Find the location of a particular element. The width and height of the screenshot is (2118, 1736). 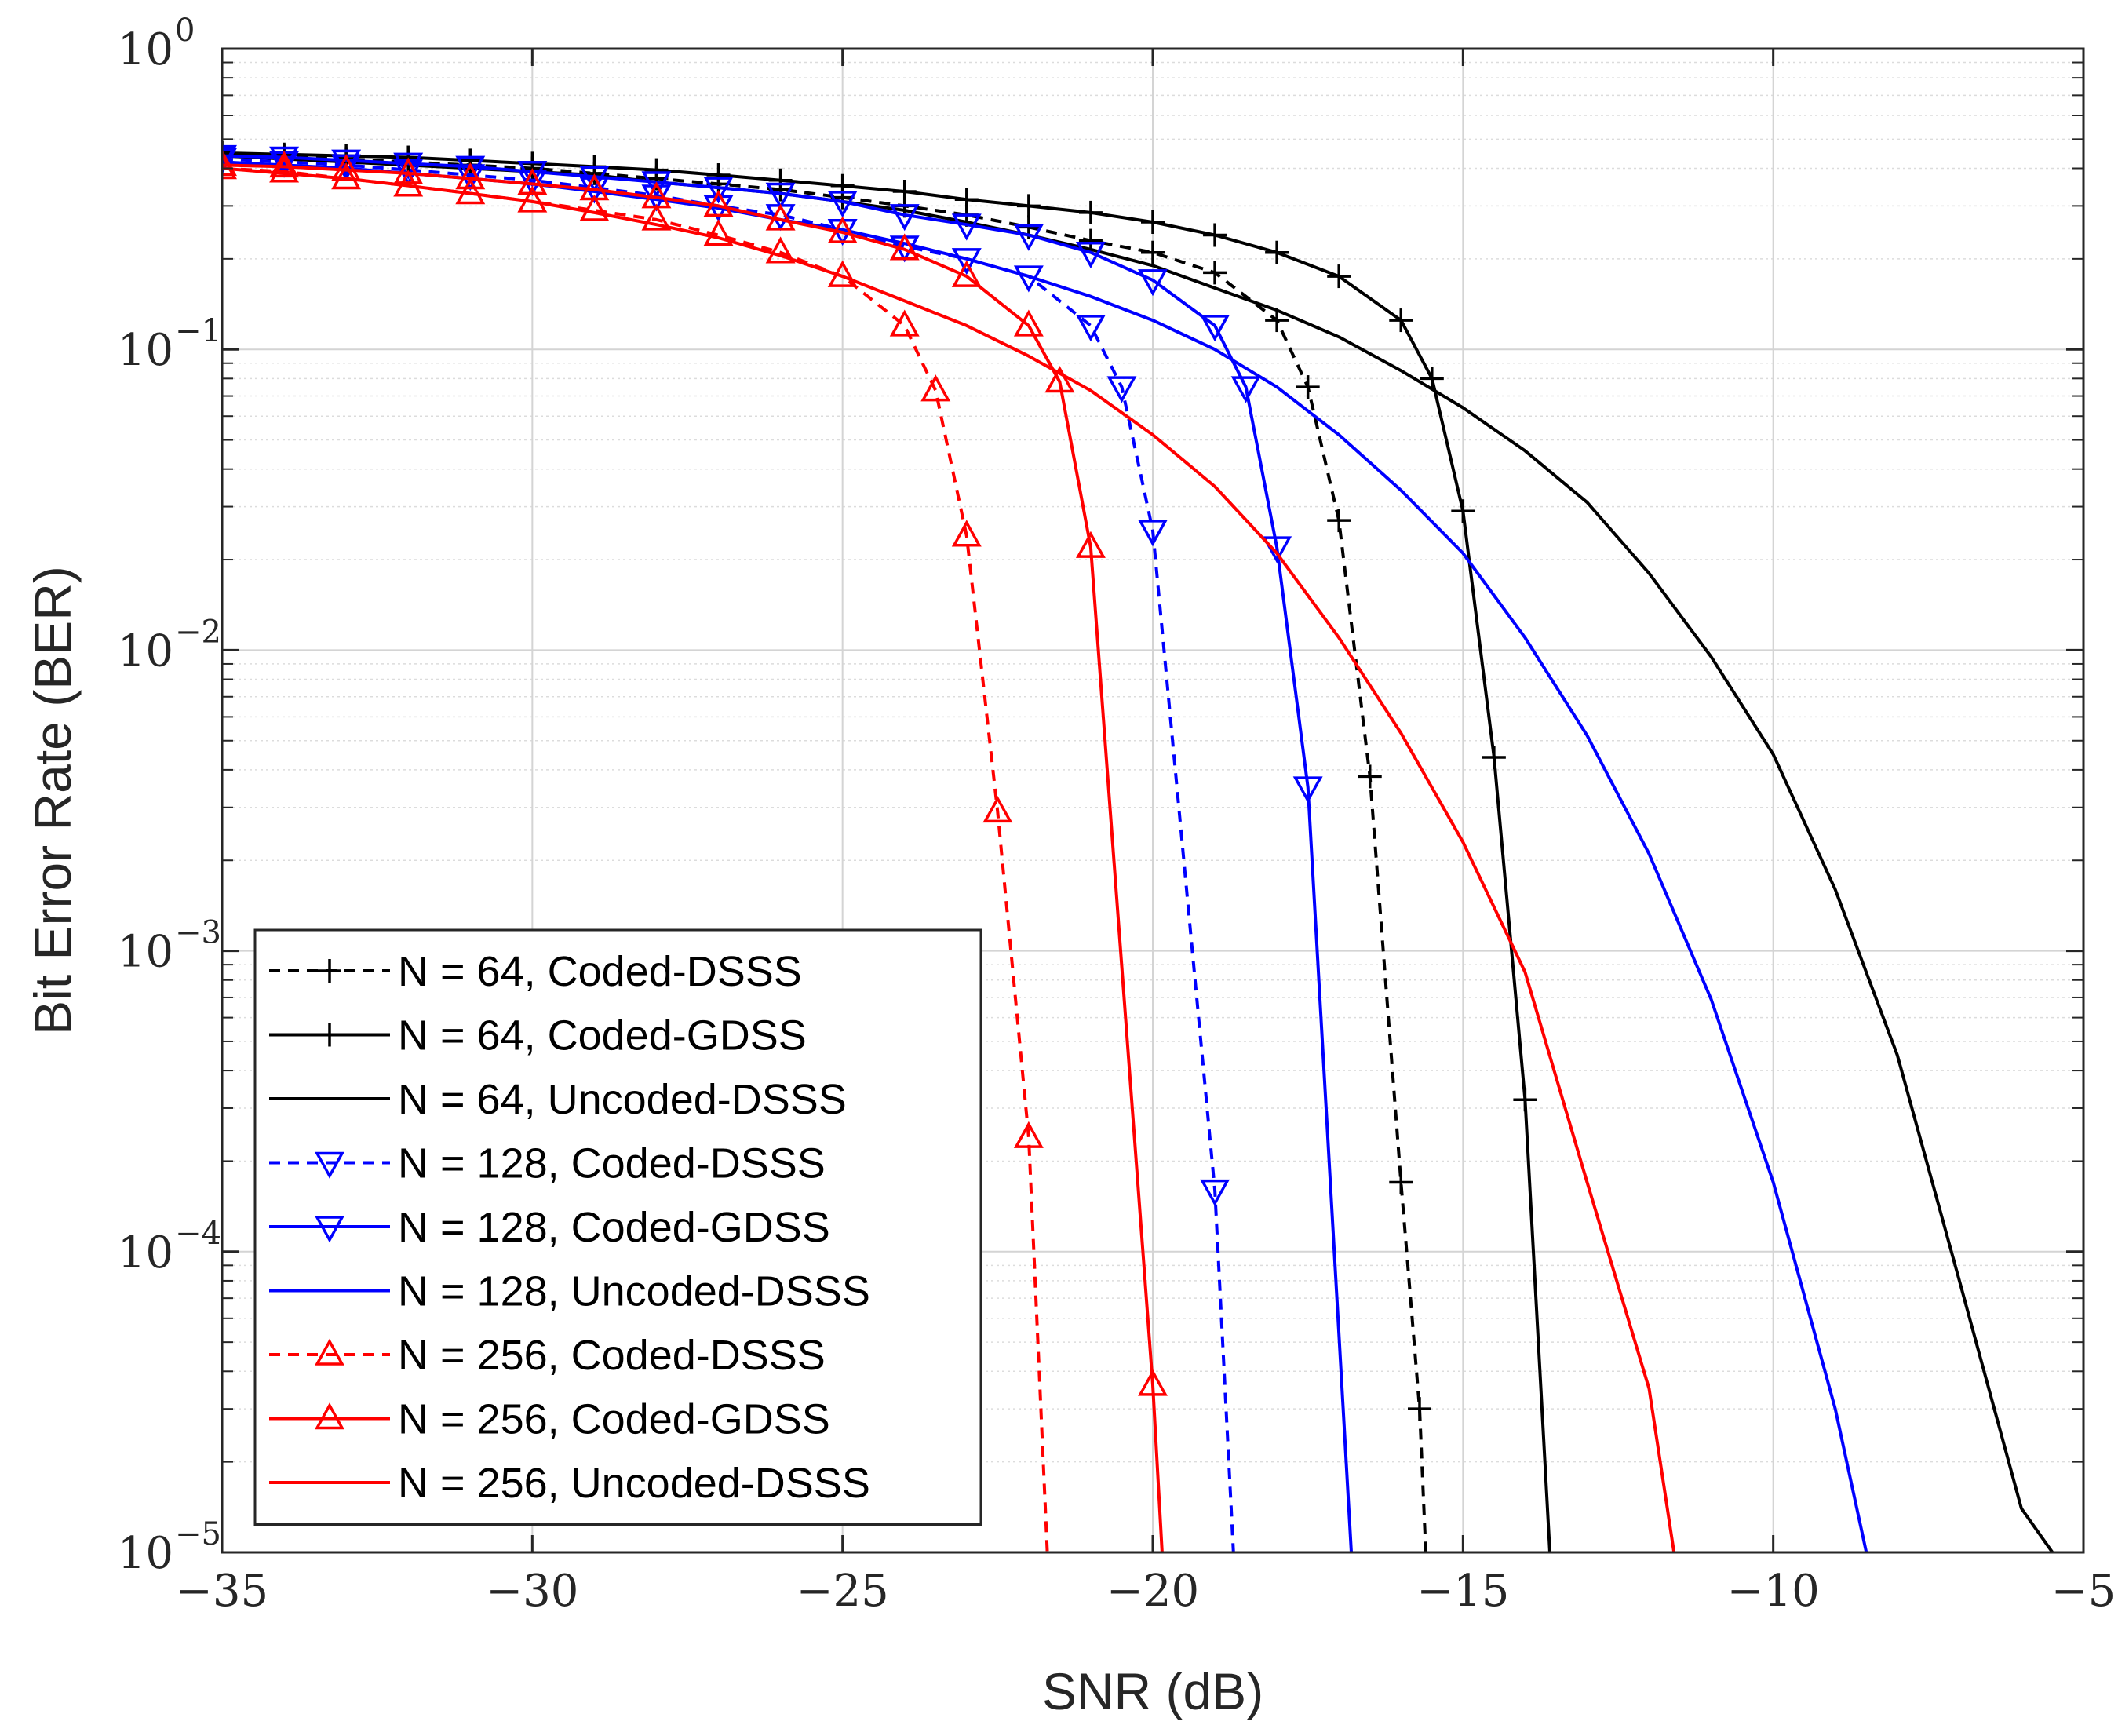

x-tick-label: −25 is located at coordinates (843, 1591).